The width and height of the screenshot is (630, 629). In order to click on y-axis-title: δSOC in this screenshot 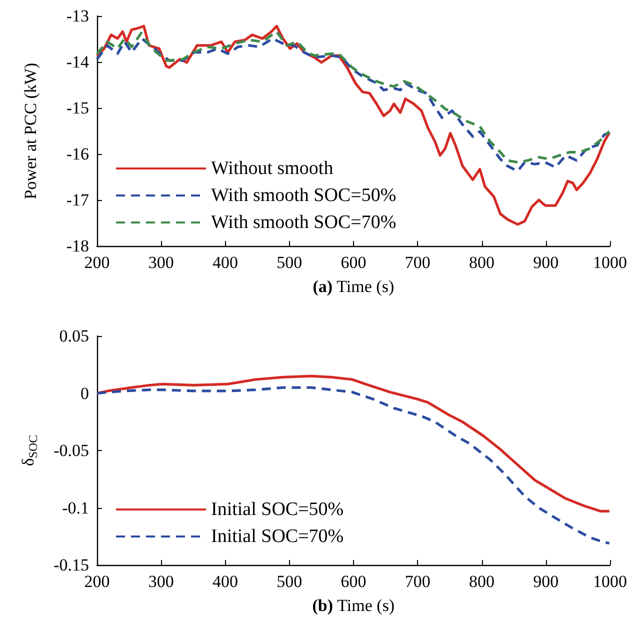, I will do `click(29, 450)`.